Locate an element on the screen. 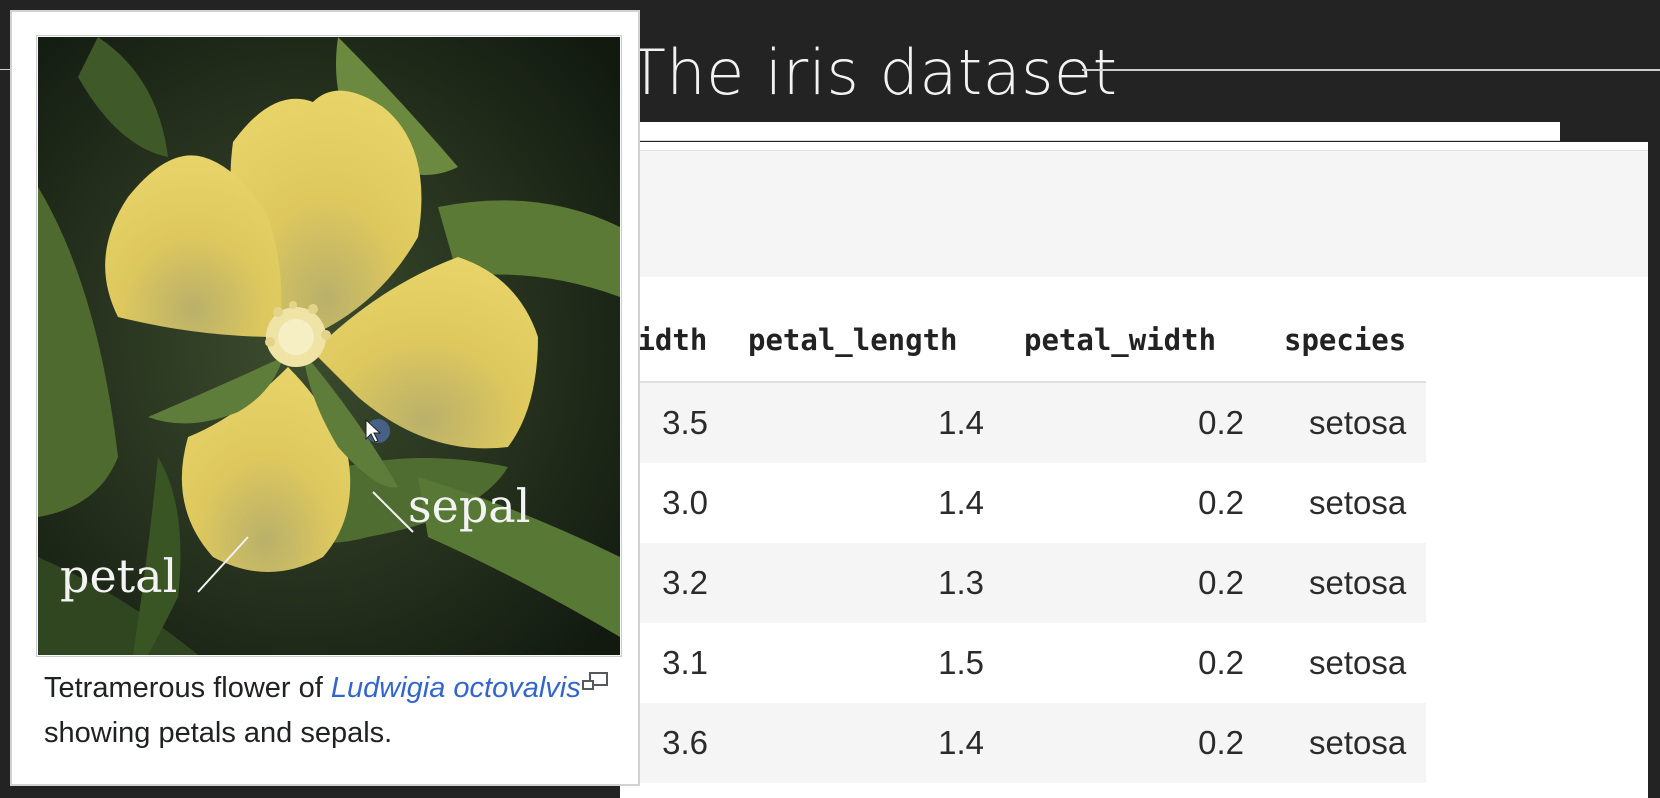  table-row: 3.6 1.4 0.2 setosa is located at coordinates (1023, 743).